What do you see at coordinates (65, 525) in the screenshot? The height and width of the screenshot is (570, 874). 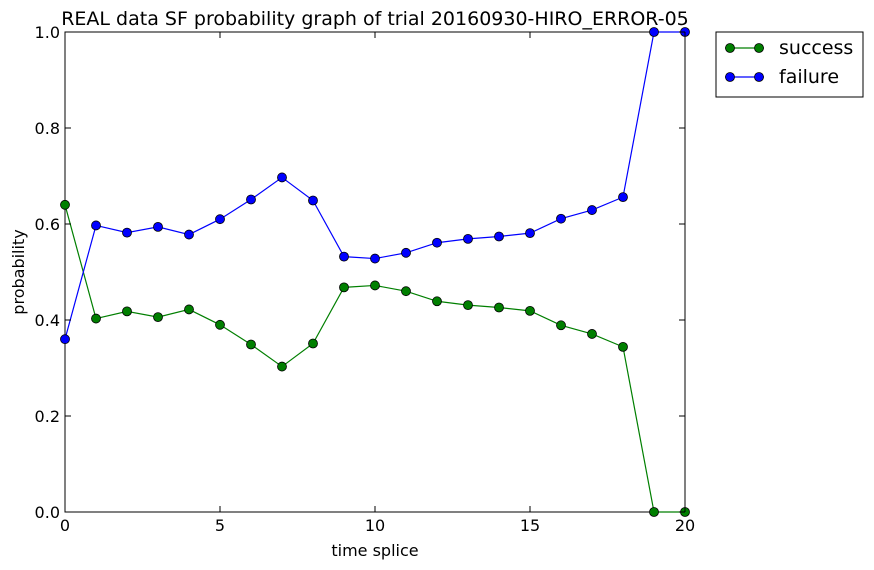 I see `x-tick-label-0: 0` at bounding box center [65, 525].